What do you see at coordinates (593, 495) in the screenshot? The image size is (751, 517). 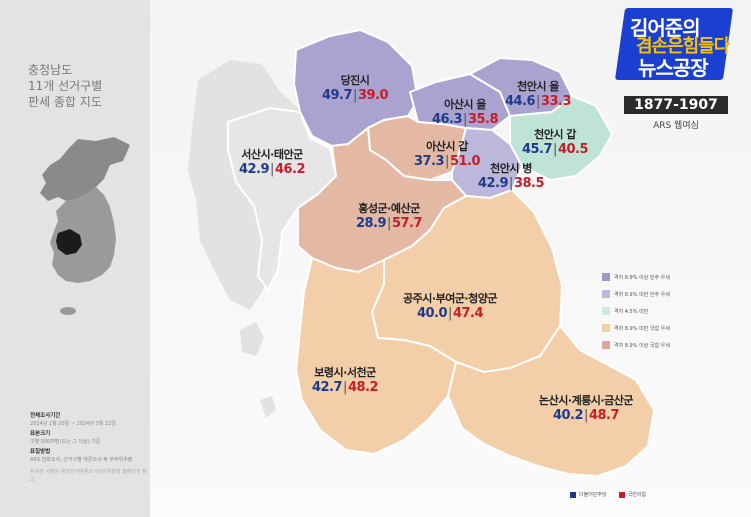 I see `dem-party-label: 더불어민주당` at bounding box center [593, 495].